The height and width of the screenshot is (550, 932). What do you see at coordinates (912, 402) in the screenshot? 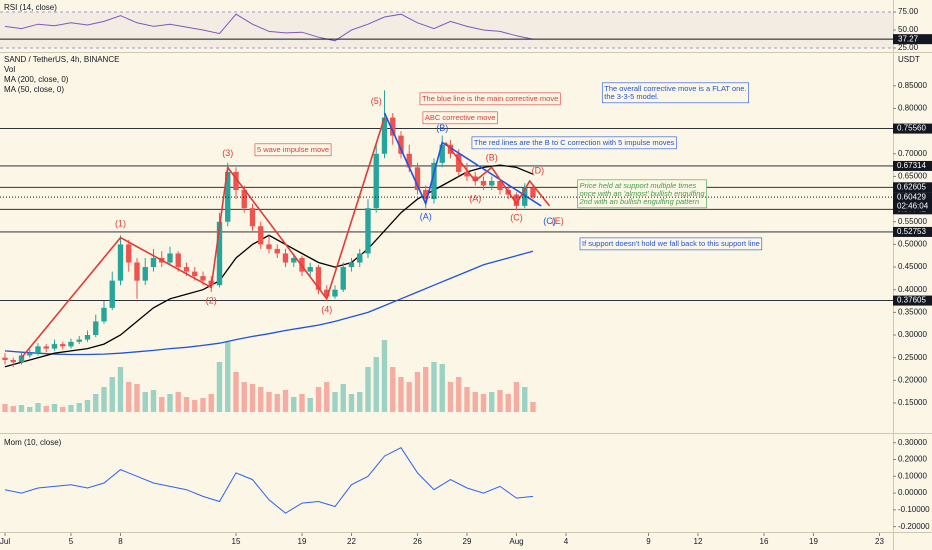
I see `y-tick-label: 0.15000` at bounding box center [912, 402].